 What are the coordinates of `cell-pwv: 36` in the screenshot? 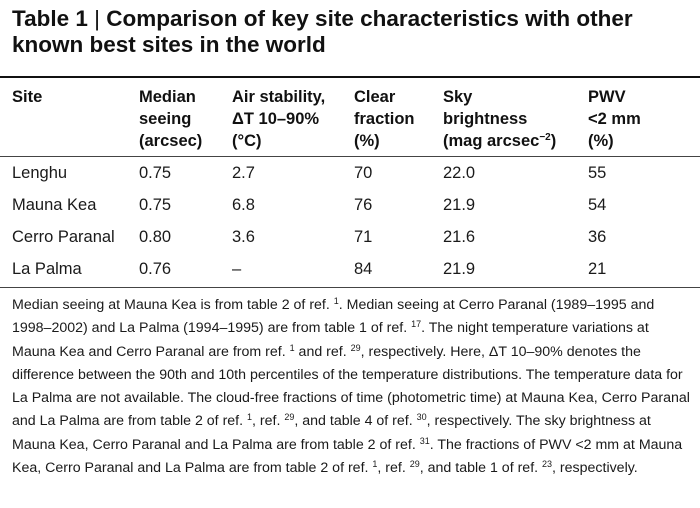 It's located at (597, 237).